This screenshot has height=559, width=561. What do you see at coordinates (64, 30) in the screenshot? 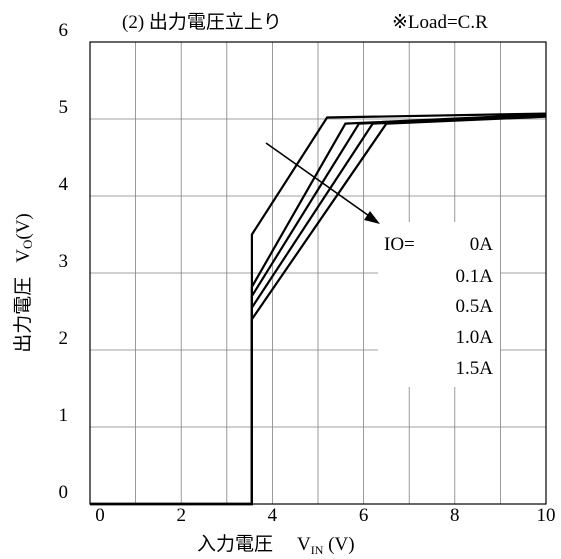
I see `y-tick-label: 6` at bounding box center [64, 30].